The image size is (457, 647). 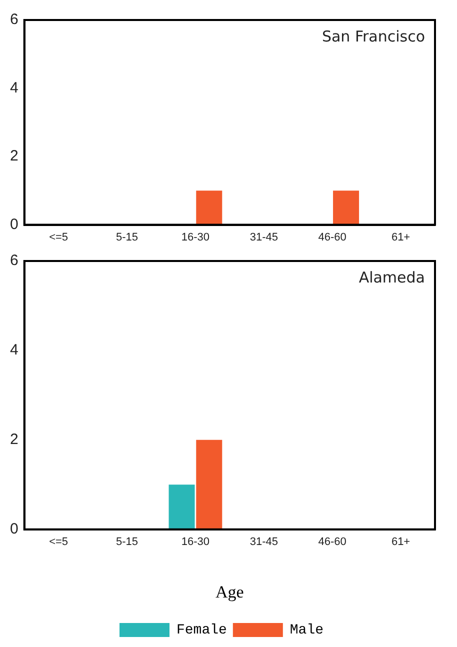 I want to click on legend-label: Male, so click(x=307, y=630).